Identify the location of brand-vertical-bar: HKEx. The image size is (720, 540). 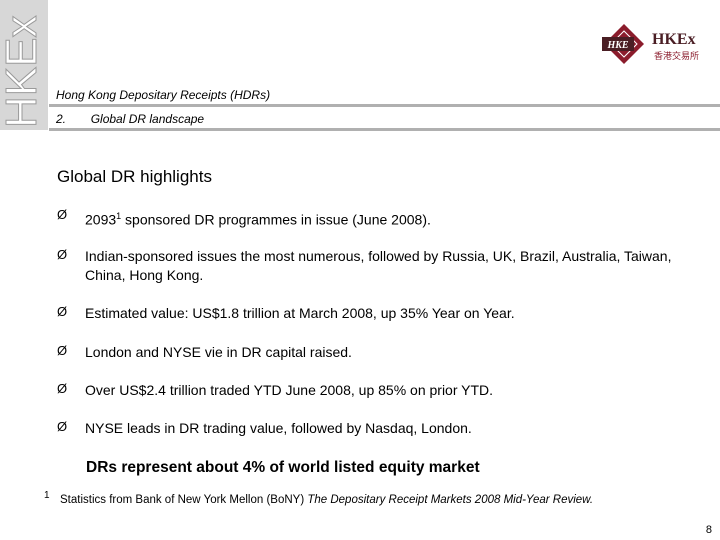
(24, 65).